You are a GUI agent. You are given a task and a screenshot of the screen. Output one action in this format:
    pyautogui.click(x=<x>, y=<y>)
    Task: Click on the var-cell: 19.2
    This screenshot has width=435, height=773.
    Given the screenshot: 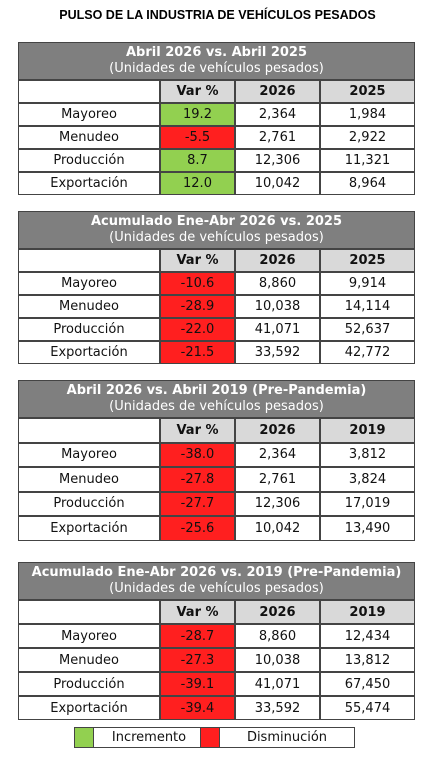 What is the action you would take?
    pyautogui.click(x=197, y=114)
    